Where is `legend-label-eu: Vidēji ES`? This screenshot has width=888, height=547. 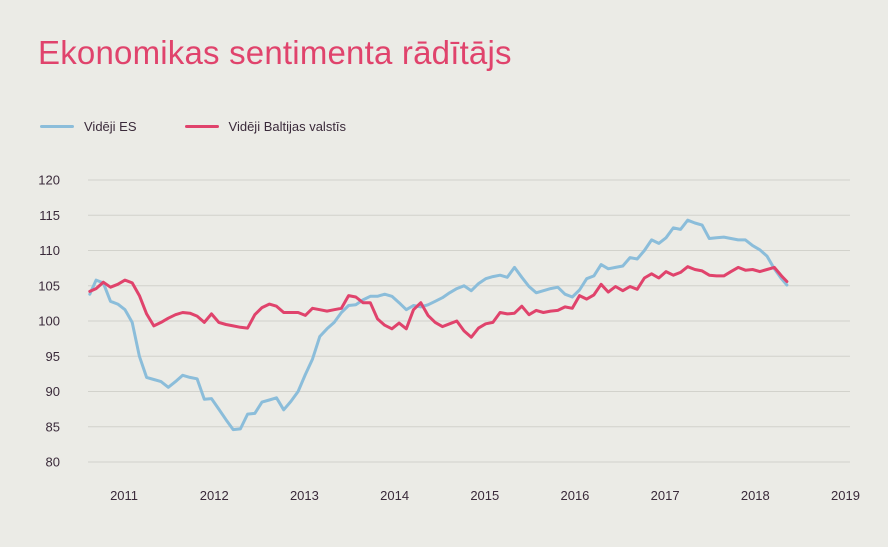 legend-label-eu: Vidēji ES is located at coordinates (110, 126).